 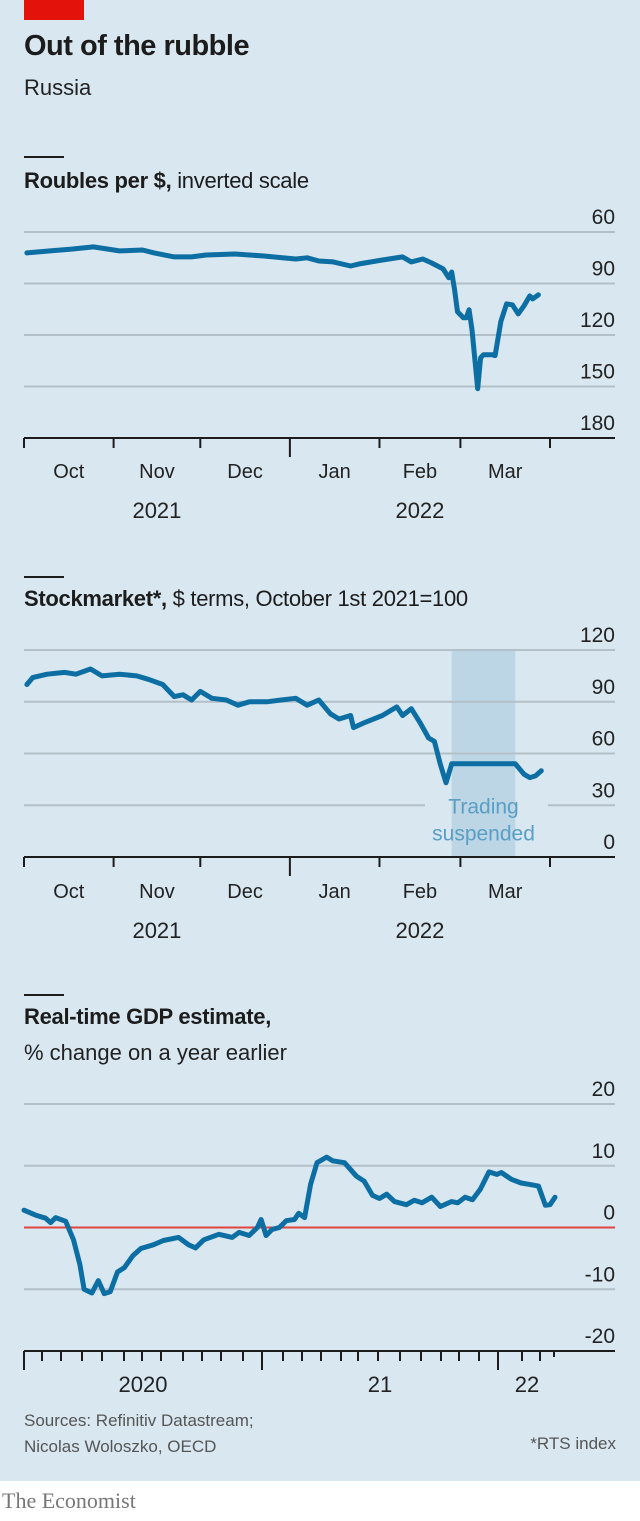 I want to click on chart3-rule, so click(x=44, y=995).